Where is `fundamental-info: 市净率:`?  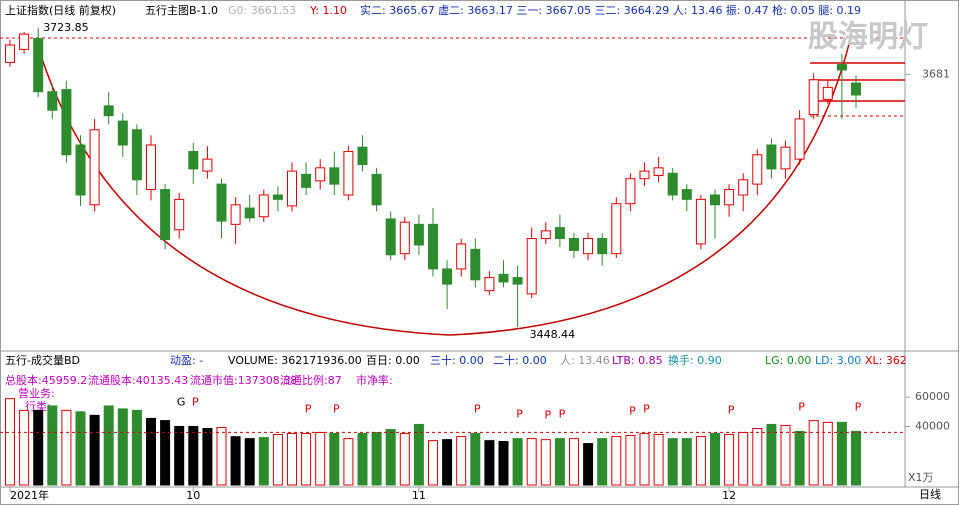 fundamental-info: 市净率: is located at coordinates (374, 380).